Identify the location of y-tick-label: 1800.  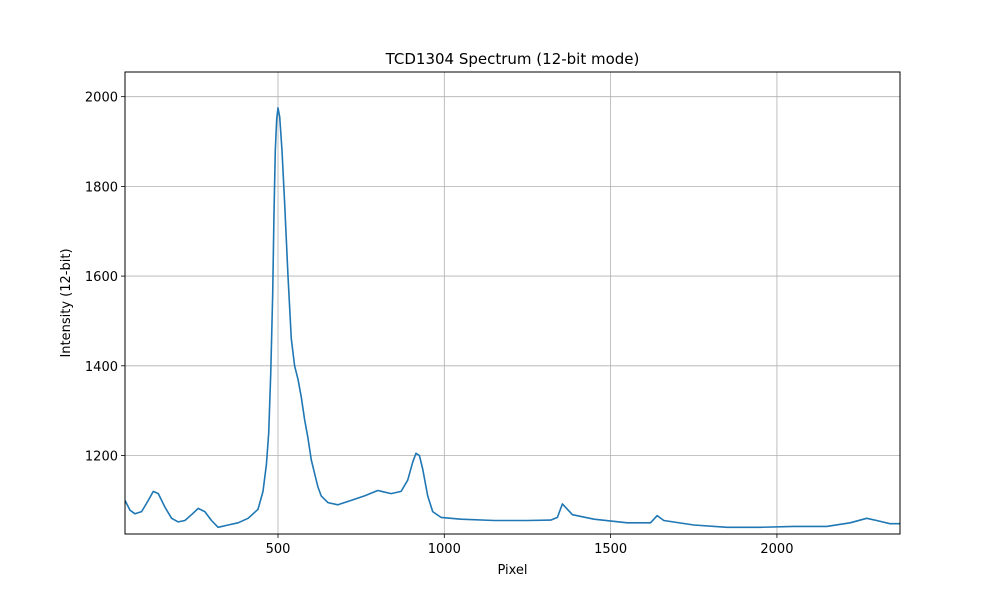
(101, 187).